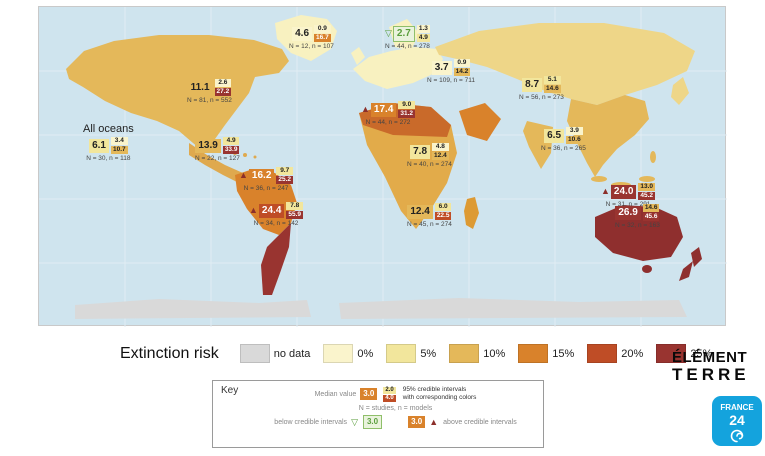  I want to click on region-label-central-america: 13.9 4.9 33.9 N = 22, n = 127, so click(217, 150).